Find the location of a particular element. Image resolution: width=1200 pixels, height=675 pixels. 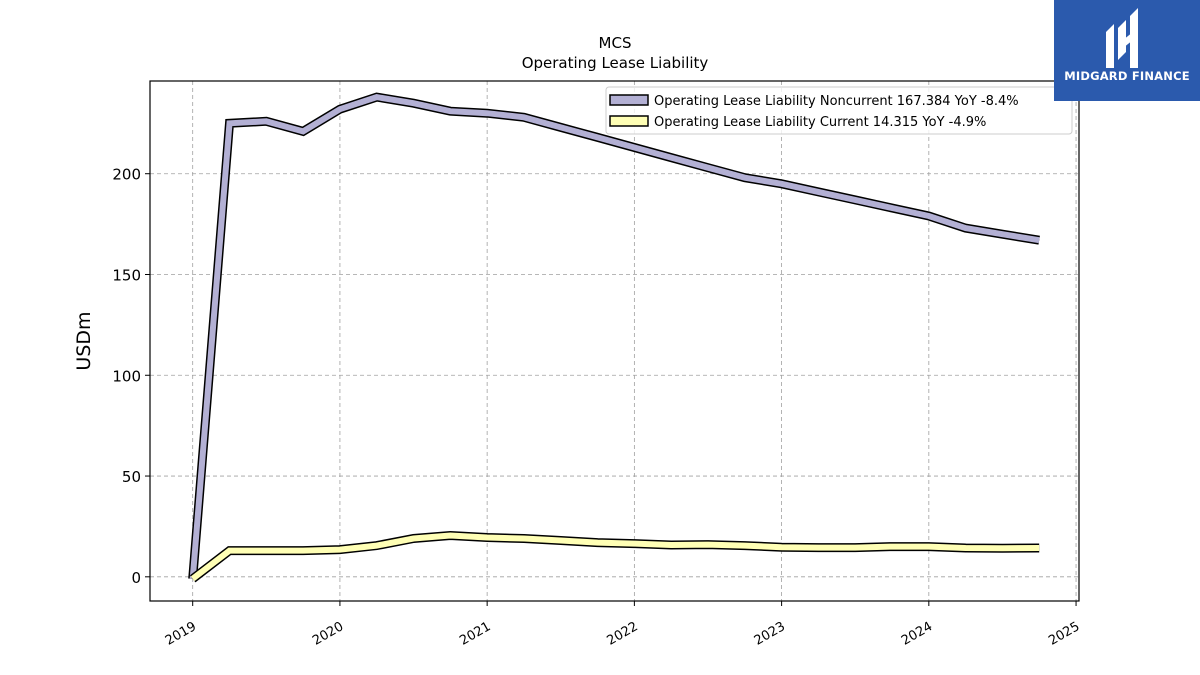

y-tick-label: 150 is located at coordinates (126, 275).